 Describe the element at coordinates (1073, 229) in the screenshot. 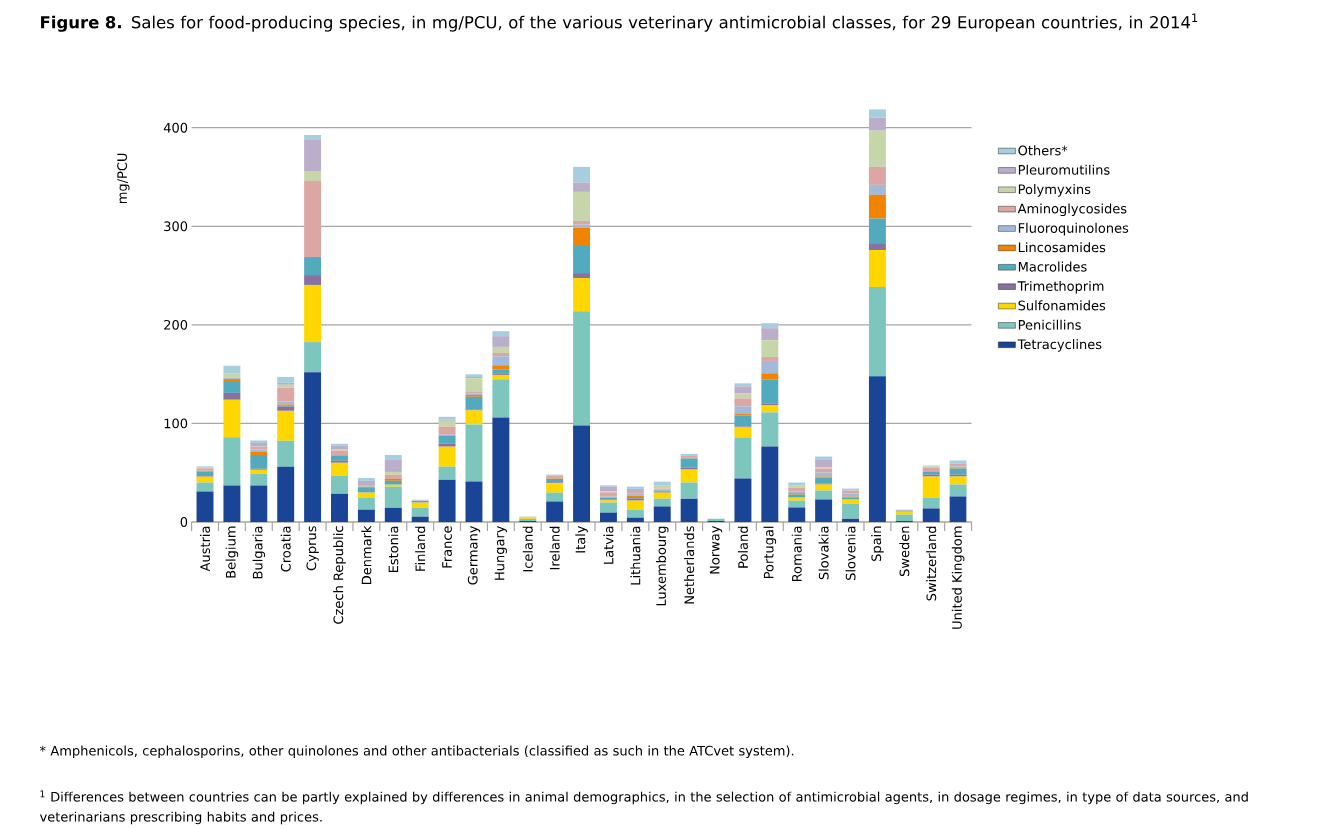

I see `legend-label: Fluoroquinolones` at that location.